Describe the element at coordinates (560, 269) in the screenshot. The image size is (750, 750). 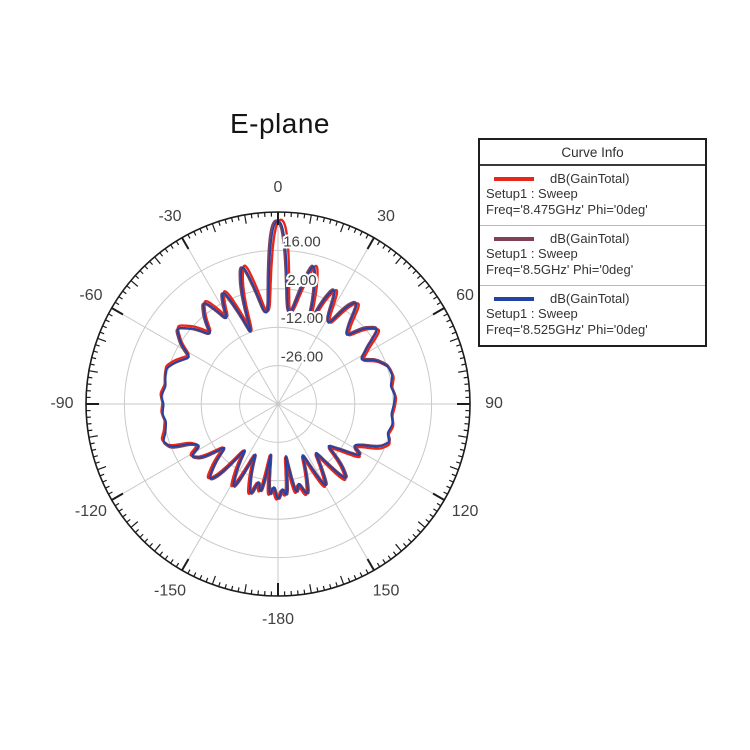
I see `series-freq: Freq='8.5GHz' Phi='0deg'` at that location.